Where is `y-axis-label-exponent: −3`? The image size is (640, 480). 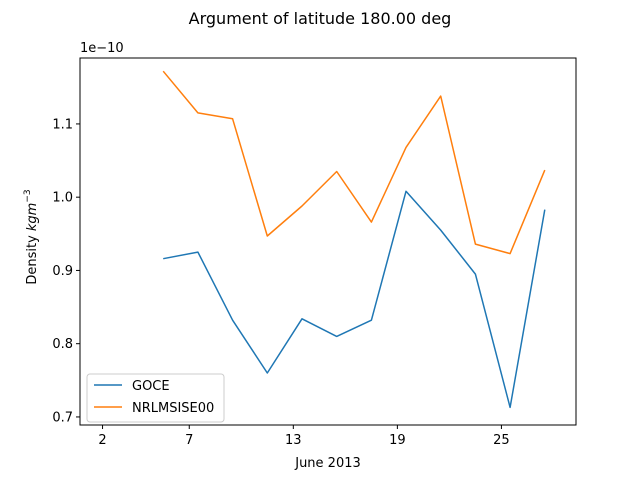
y-axis-label-exponent: −3 is located at coordinates (28, 195).